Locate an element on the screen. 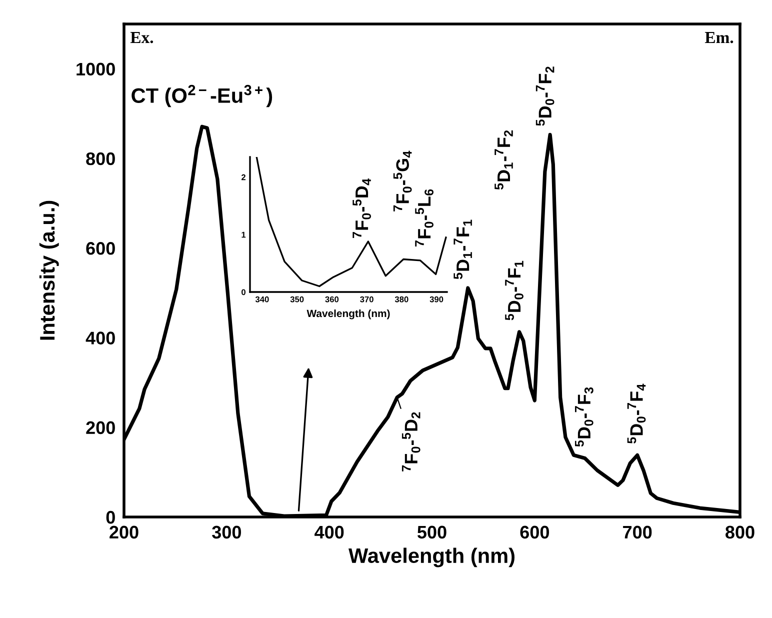 The height and width of the screenshot is (618, 772). x-tick-label: 700 is located at coordinates (637, 532).